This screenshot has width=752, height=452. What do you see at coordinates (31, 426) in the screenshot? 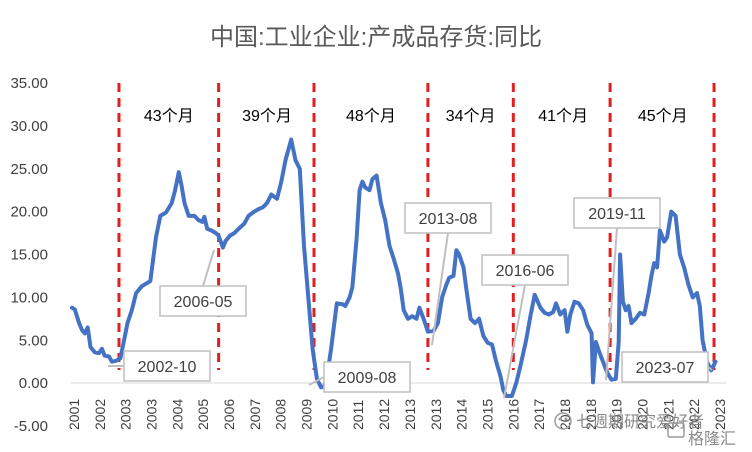
I see `y-tick-label: -5.00` at bounding box center [31, 426].